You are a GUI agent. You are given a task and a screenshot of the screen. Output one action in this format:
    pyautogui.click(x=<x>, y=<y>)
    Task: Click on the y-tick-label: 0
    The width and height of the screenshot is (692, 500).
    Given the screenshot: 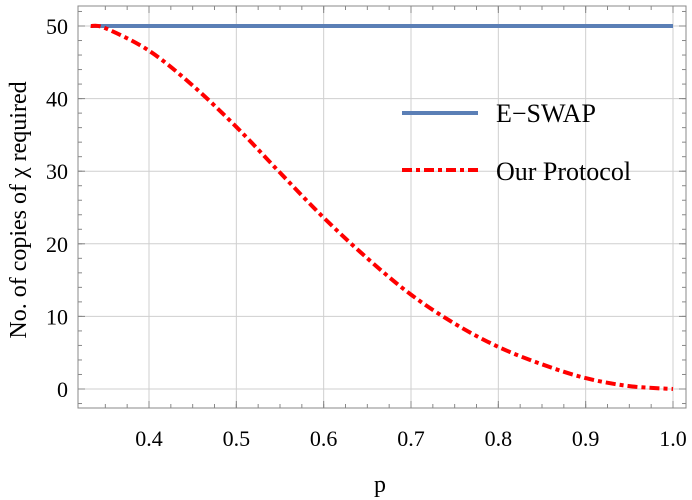 What is the action you would take?
    pyautogui.click(x=62, y=389)
    